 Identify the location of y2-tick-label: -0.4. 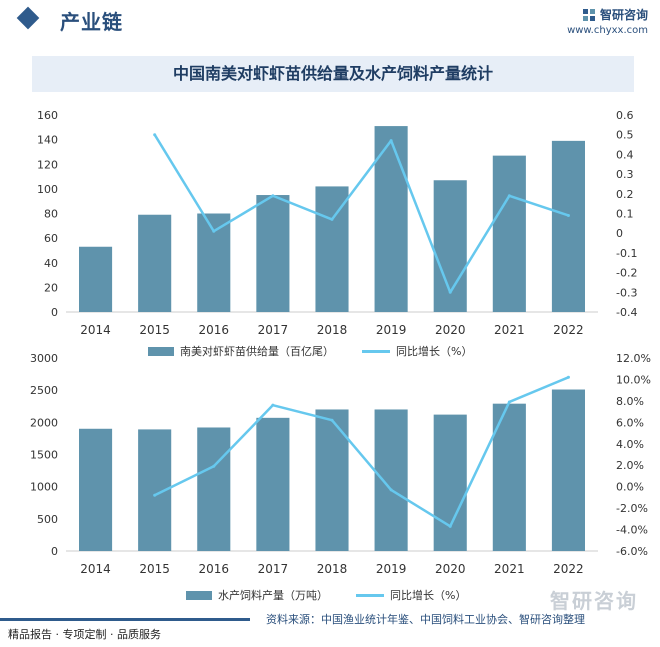
(626, 312).